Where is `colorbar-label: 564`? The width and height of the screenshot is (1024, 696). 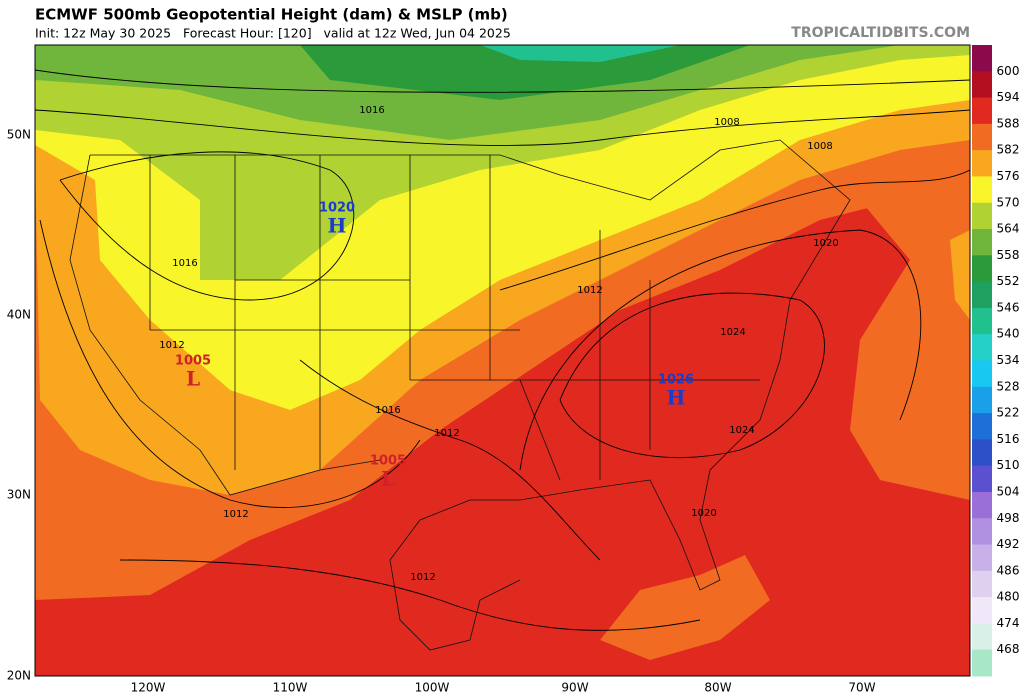
colorbar-label: 564 is located at coordinates (1008, 229).